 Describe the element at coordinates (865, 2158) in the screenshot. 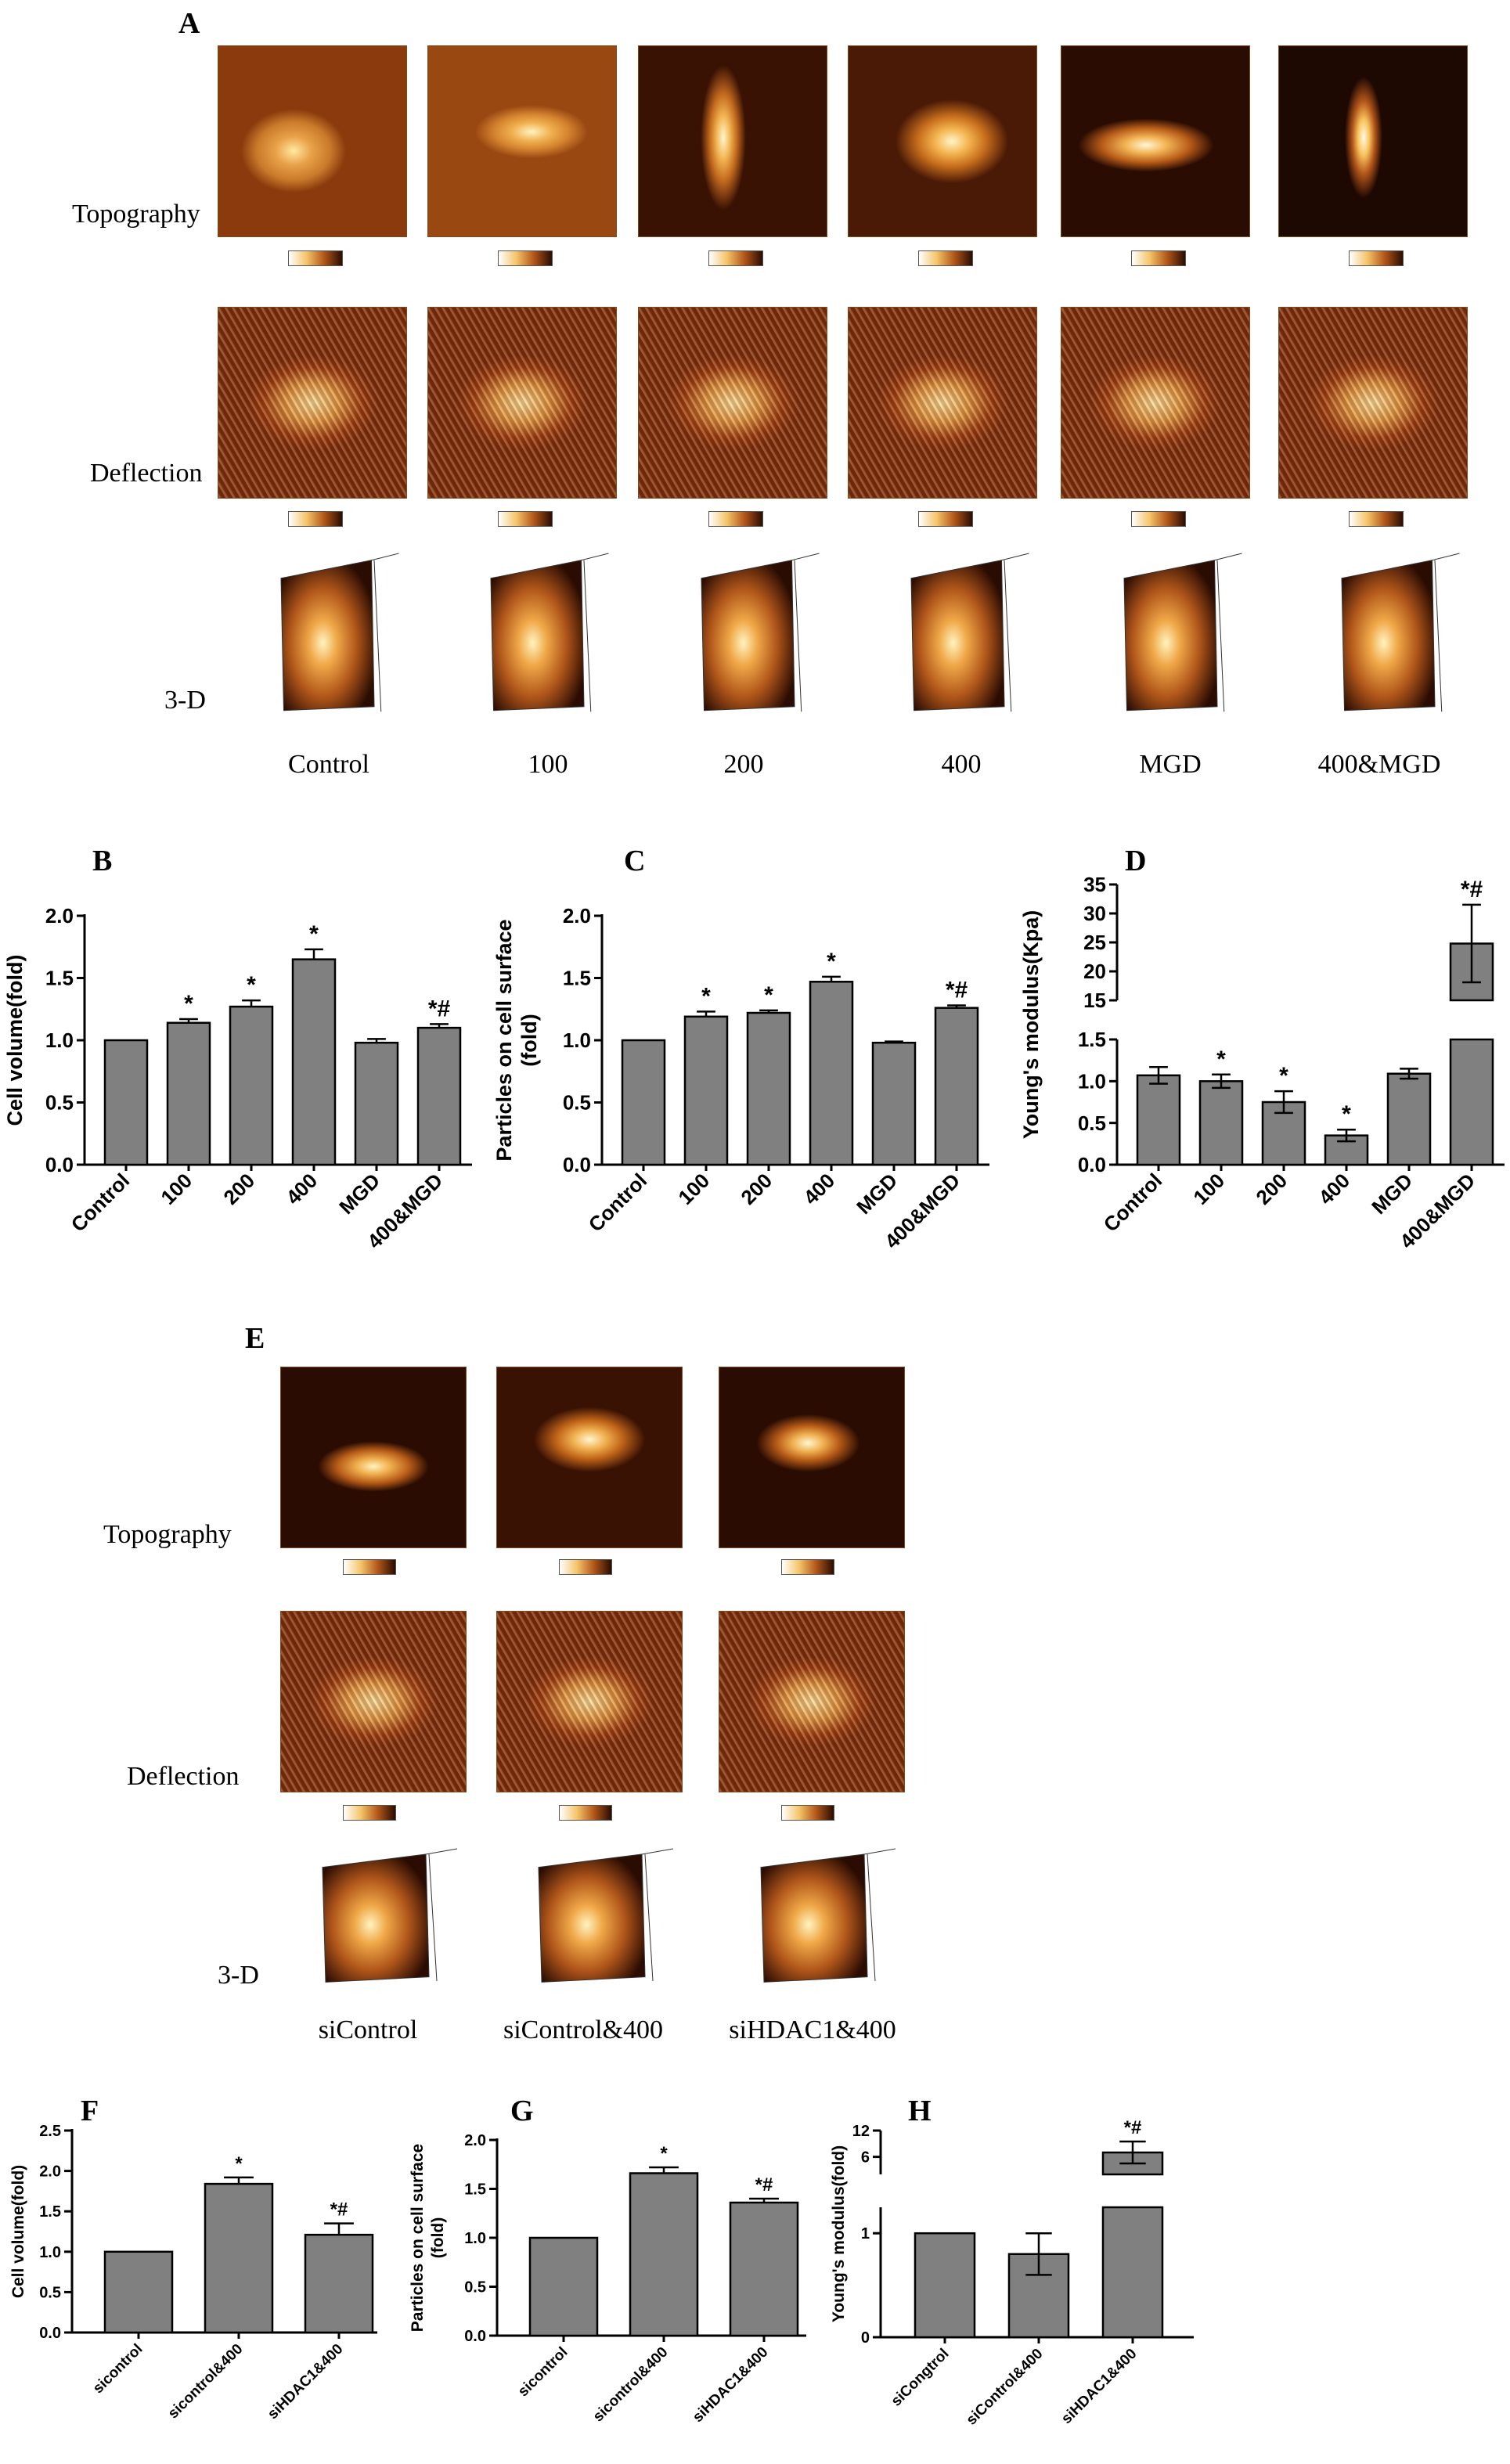

I see `y-tick-label: 6` at that location.